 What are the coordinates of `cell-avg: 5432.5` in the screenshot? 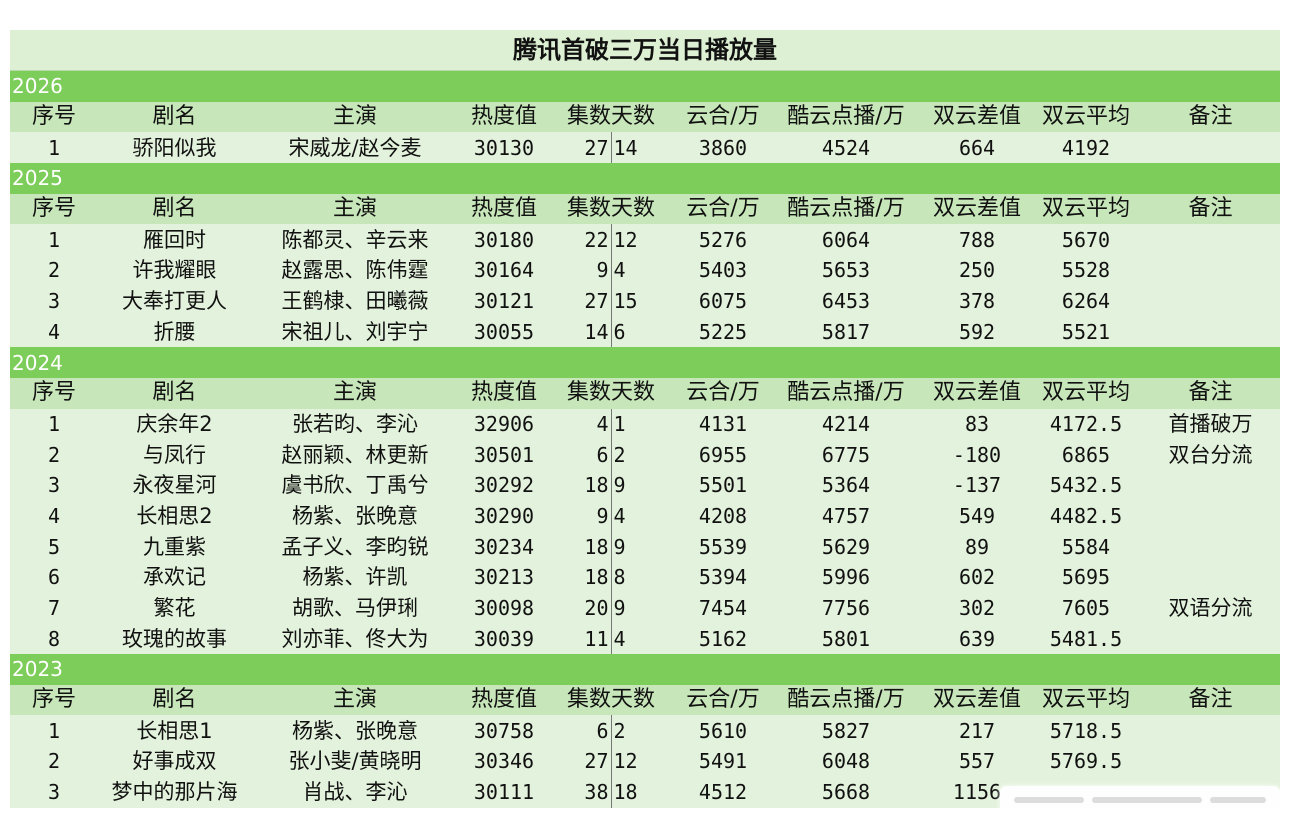 It's located at (1086, 485).